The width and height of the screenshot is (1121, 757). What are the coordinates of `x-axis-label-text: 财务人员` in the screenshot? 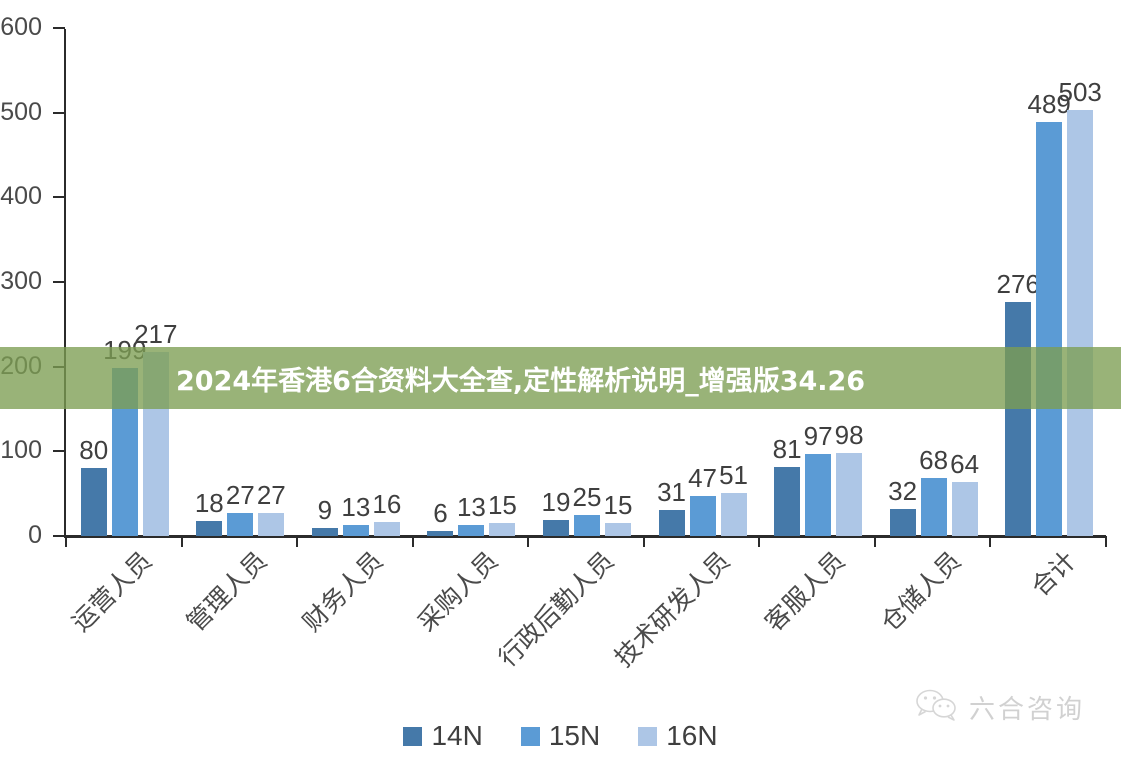 It's located at (343, 592).